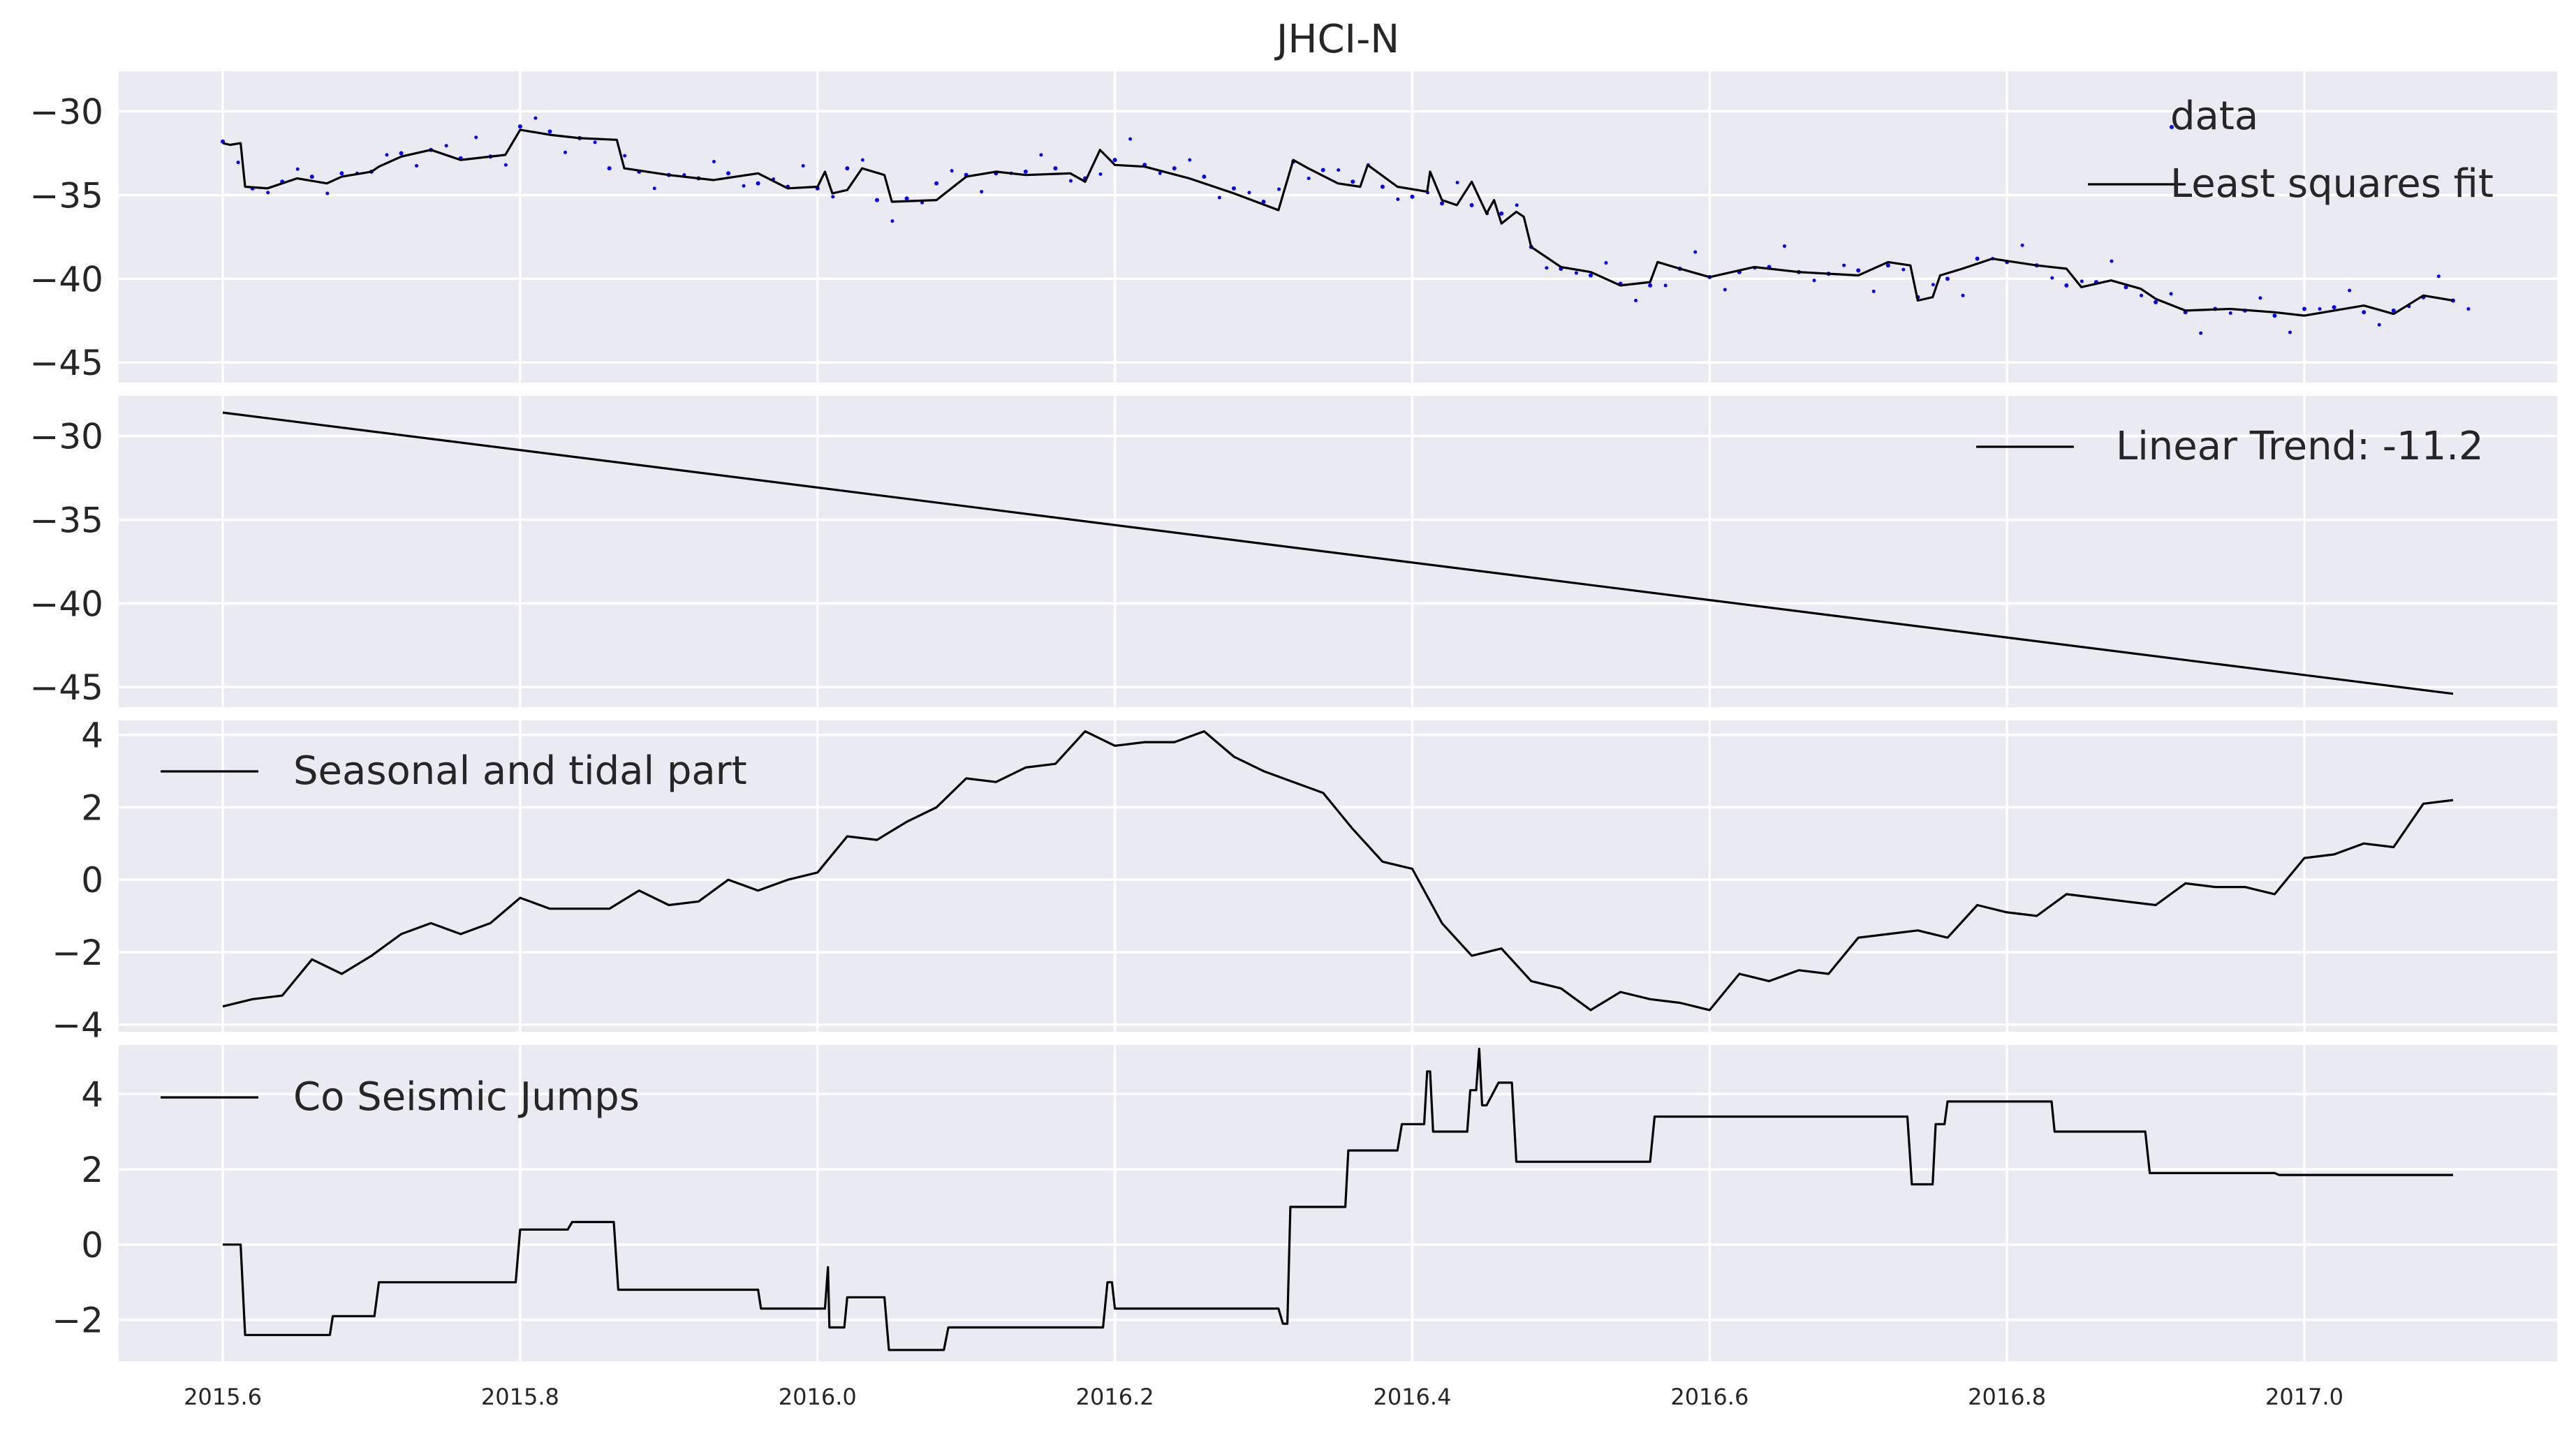 This screenshot has height=1429, width=2576. Describe the element at coordinates (77, 953) in the screenshot. I see `y-tick-label: −2` at that location.